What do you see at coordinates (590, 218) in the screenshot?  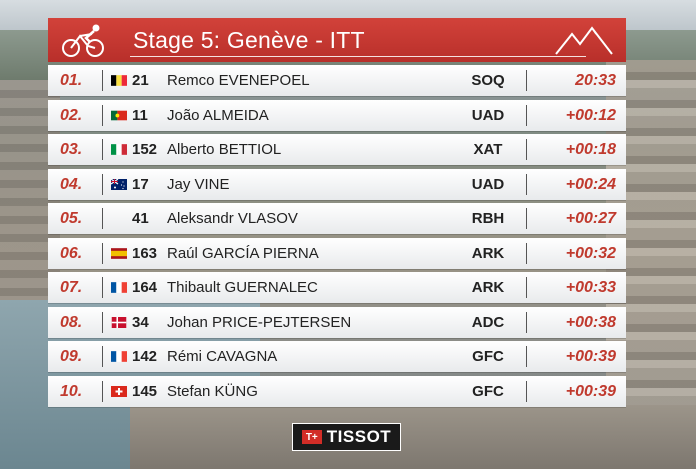 I see `time-gap: +00:27` at bounding box center [590, 218].